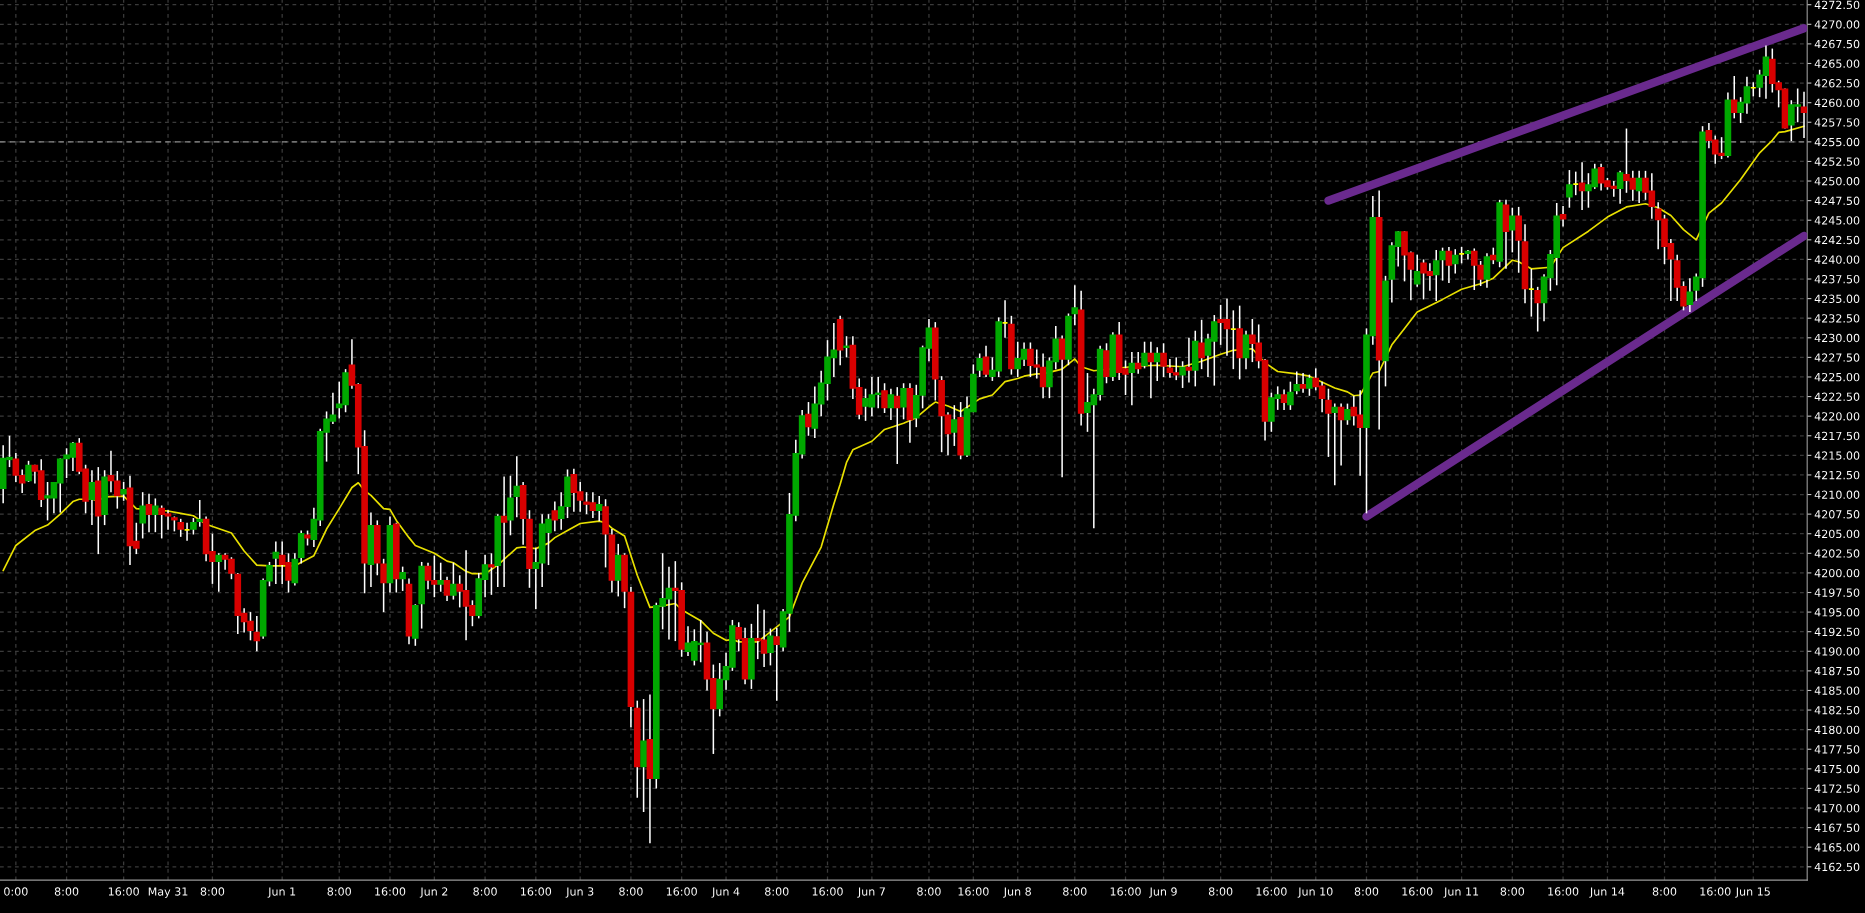  Describe the element at coordinates (1837, 220) in the screenshot. I see `y-tick-label: 4245.00` at that location.